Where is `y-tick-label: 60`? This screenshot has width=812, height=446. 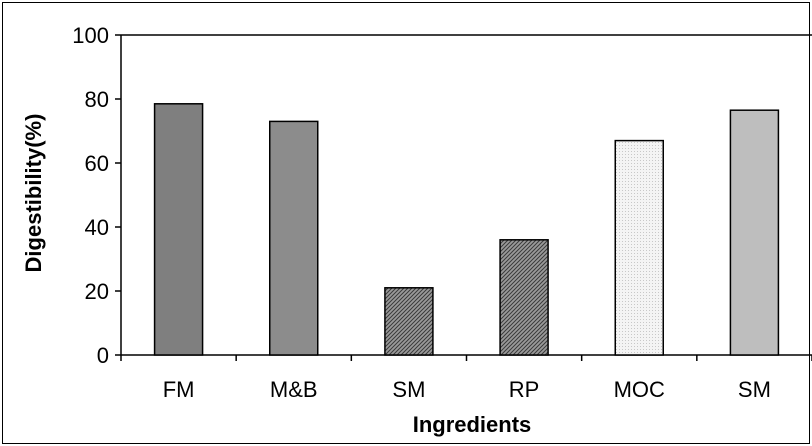 y-tick-label: 60 is located at coordinates (97, 163).